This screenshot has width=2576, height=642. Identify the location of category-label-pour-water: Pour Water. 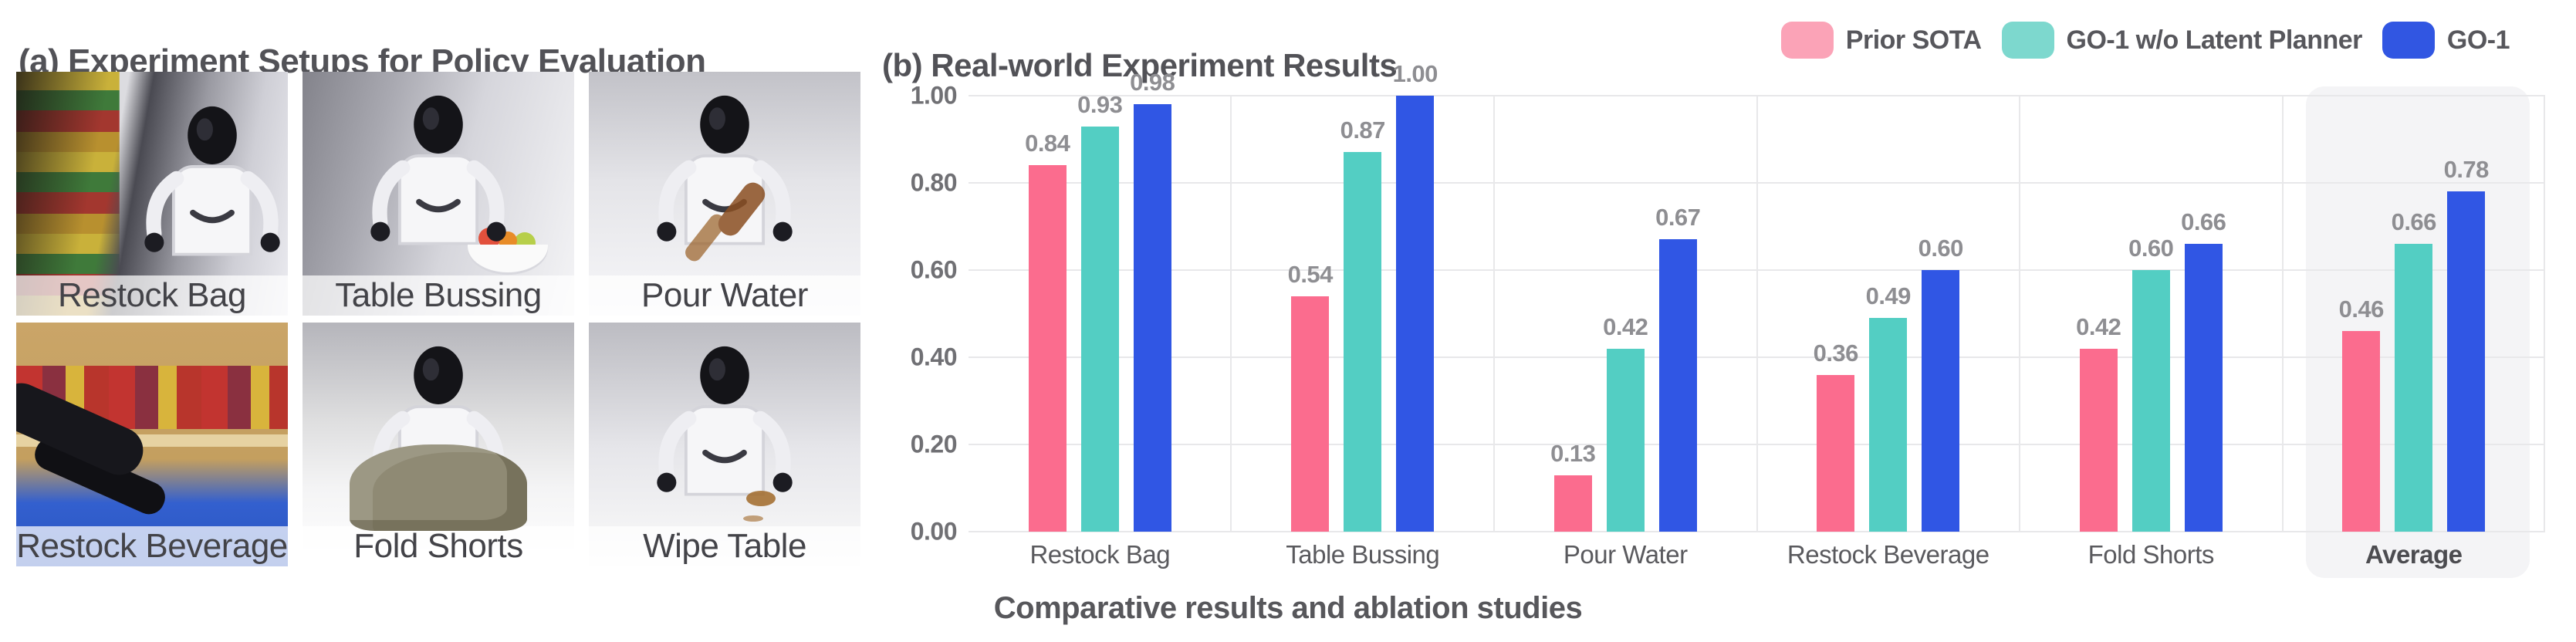
(1626, 554).